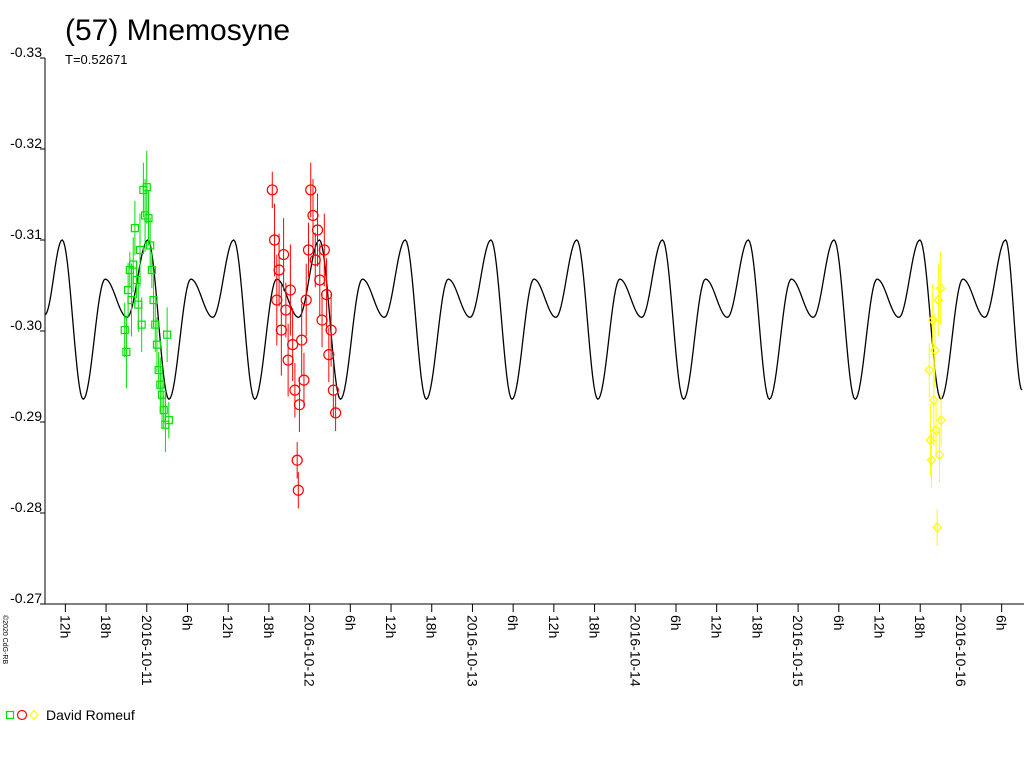 The width and height of the screenshot is (1024, 768). Describe the element at coordinates (26, 507) in the screenshot. I see `y-tick-label: -0.28` at that location.